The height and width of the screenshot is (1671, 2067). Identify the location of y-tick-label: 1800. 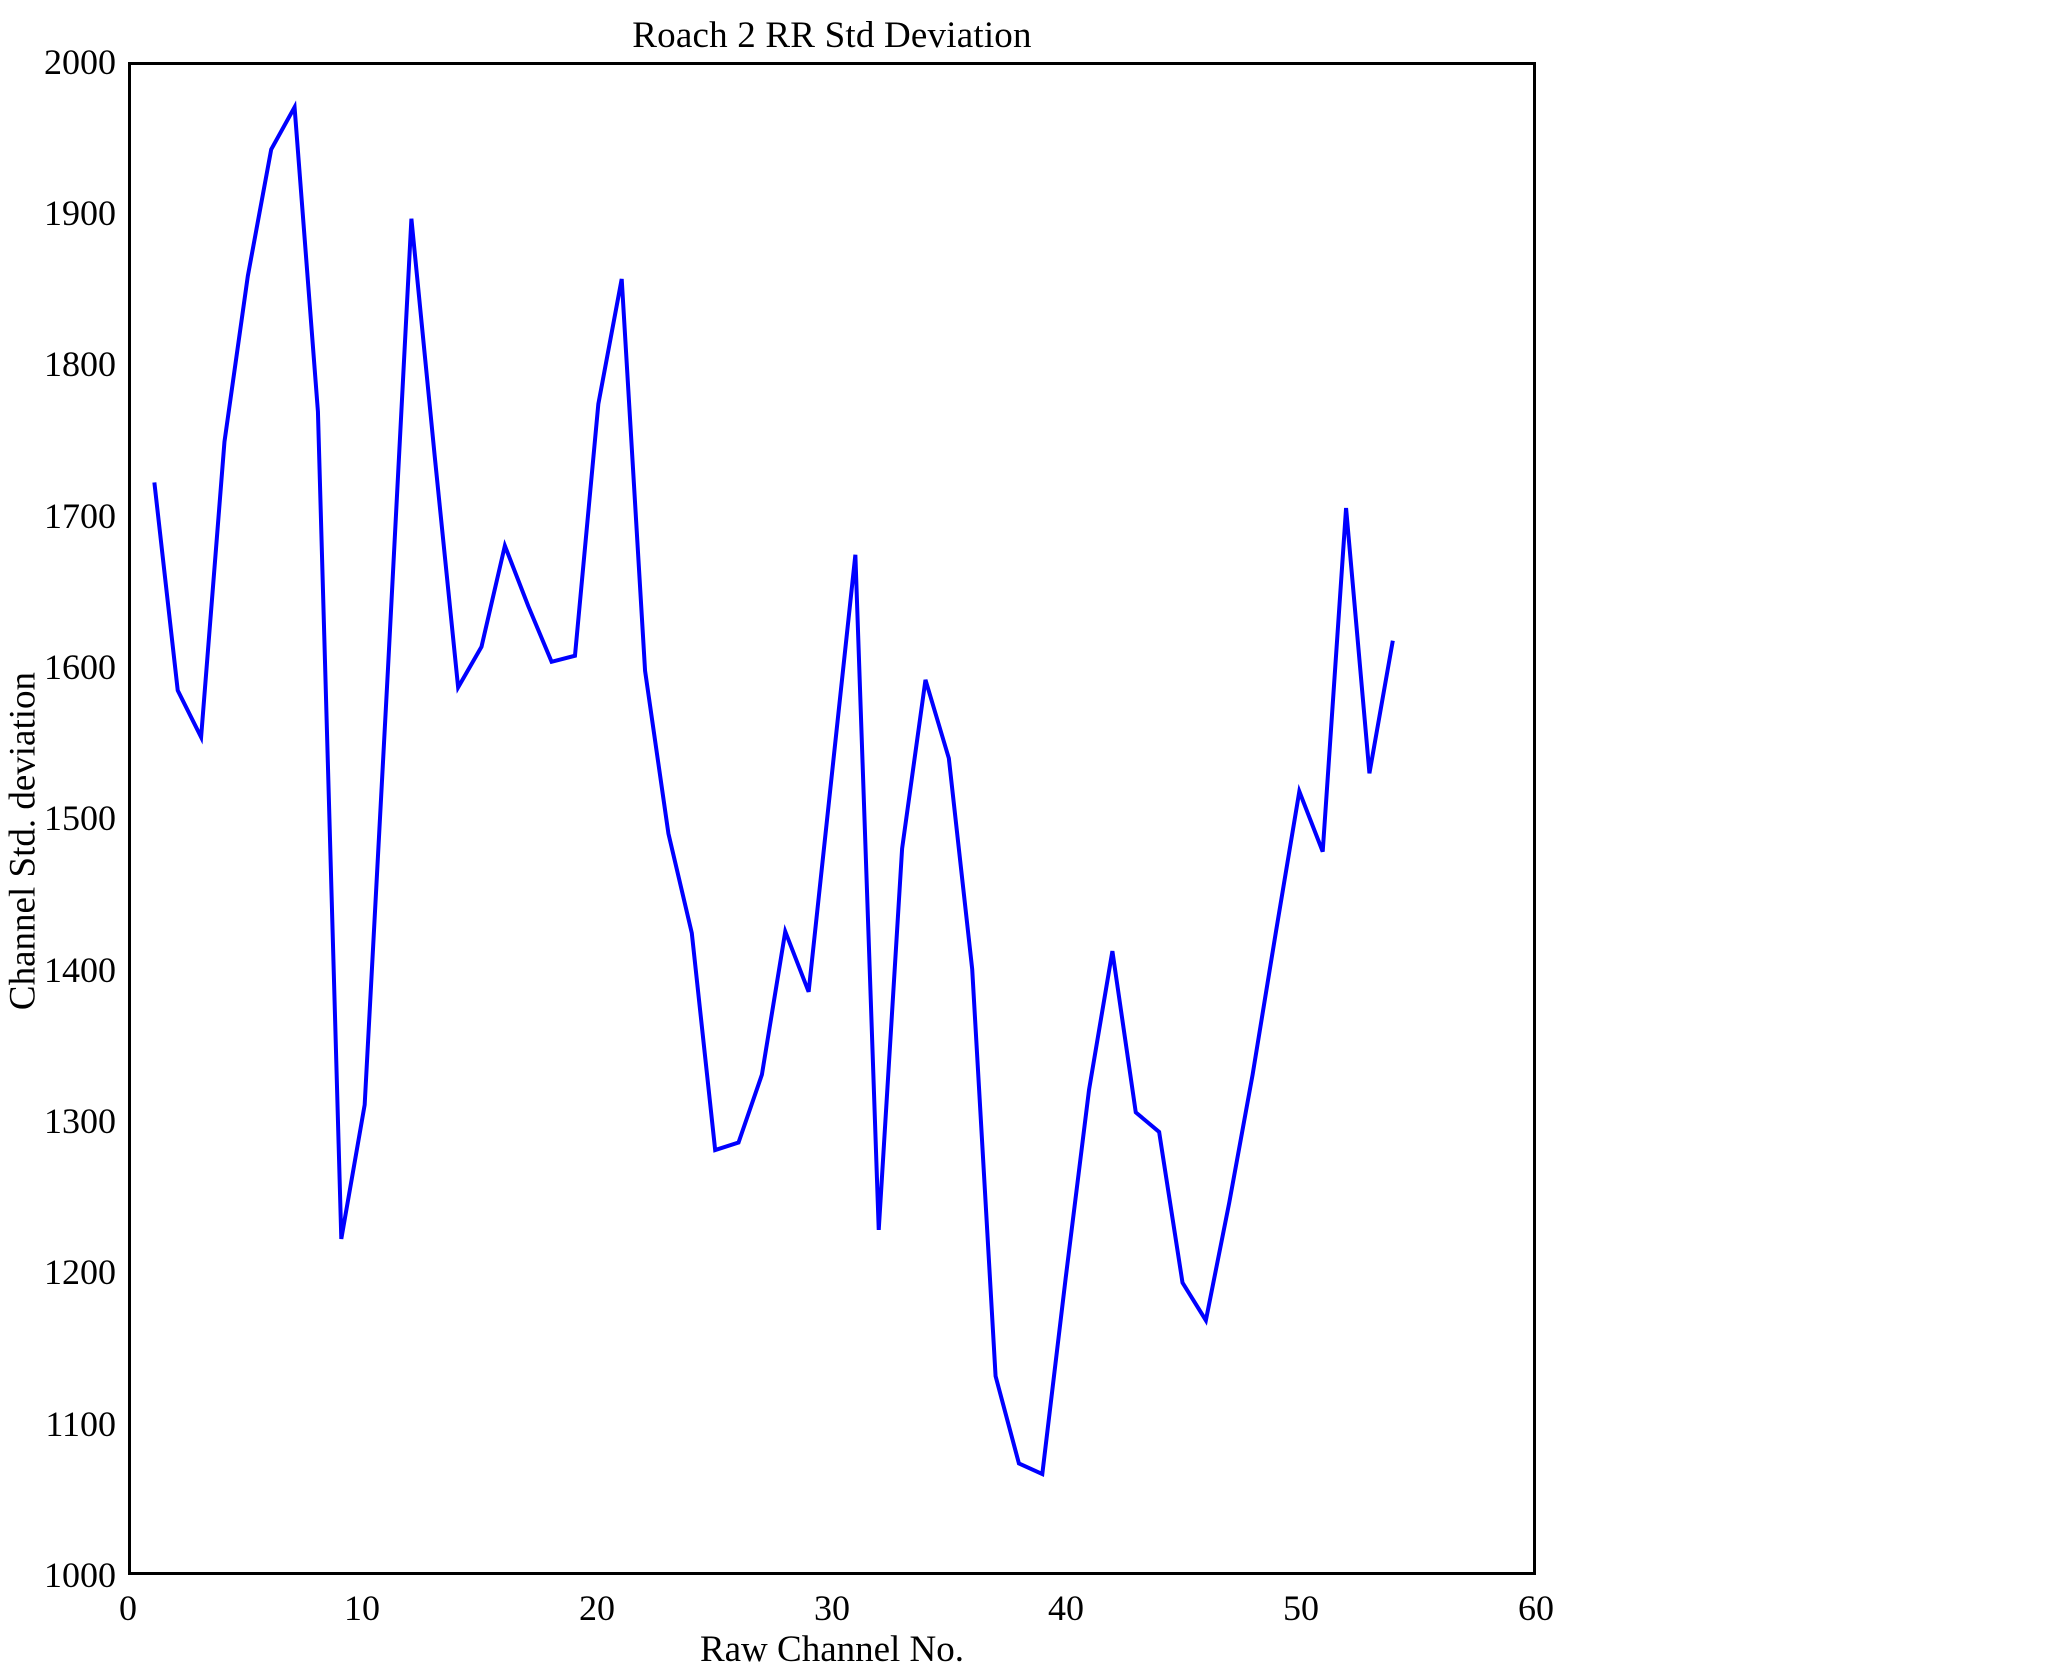
(80, 364).